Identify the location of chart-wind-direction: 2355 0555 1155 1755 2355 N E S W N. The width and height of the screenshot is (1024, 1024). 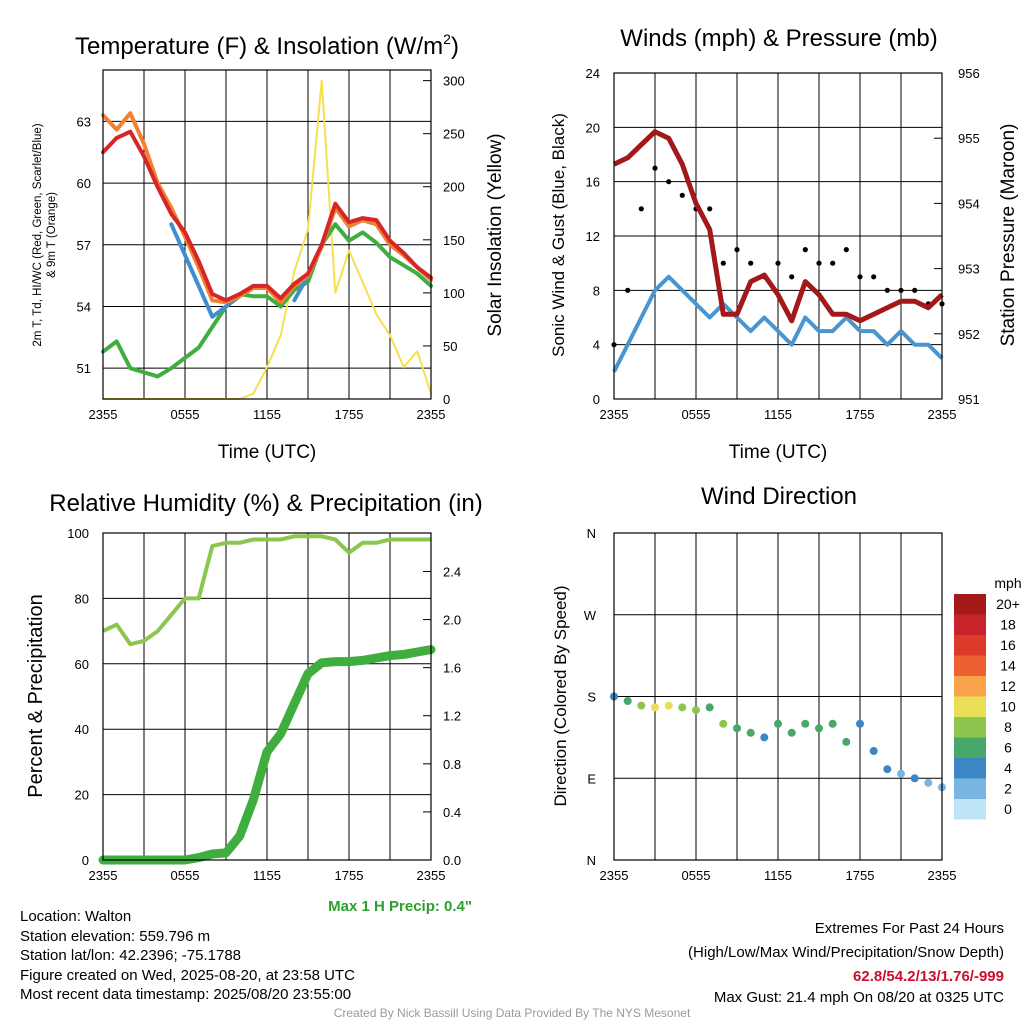
(770, 704).